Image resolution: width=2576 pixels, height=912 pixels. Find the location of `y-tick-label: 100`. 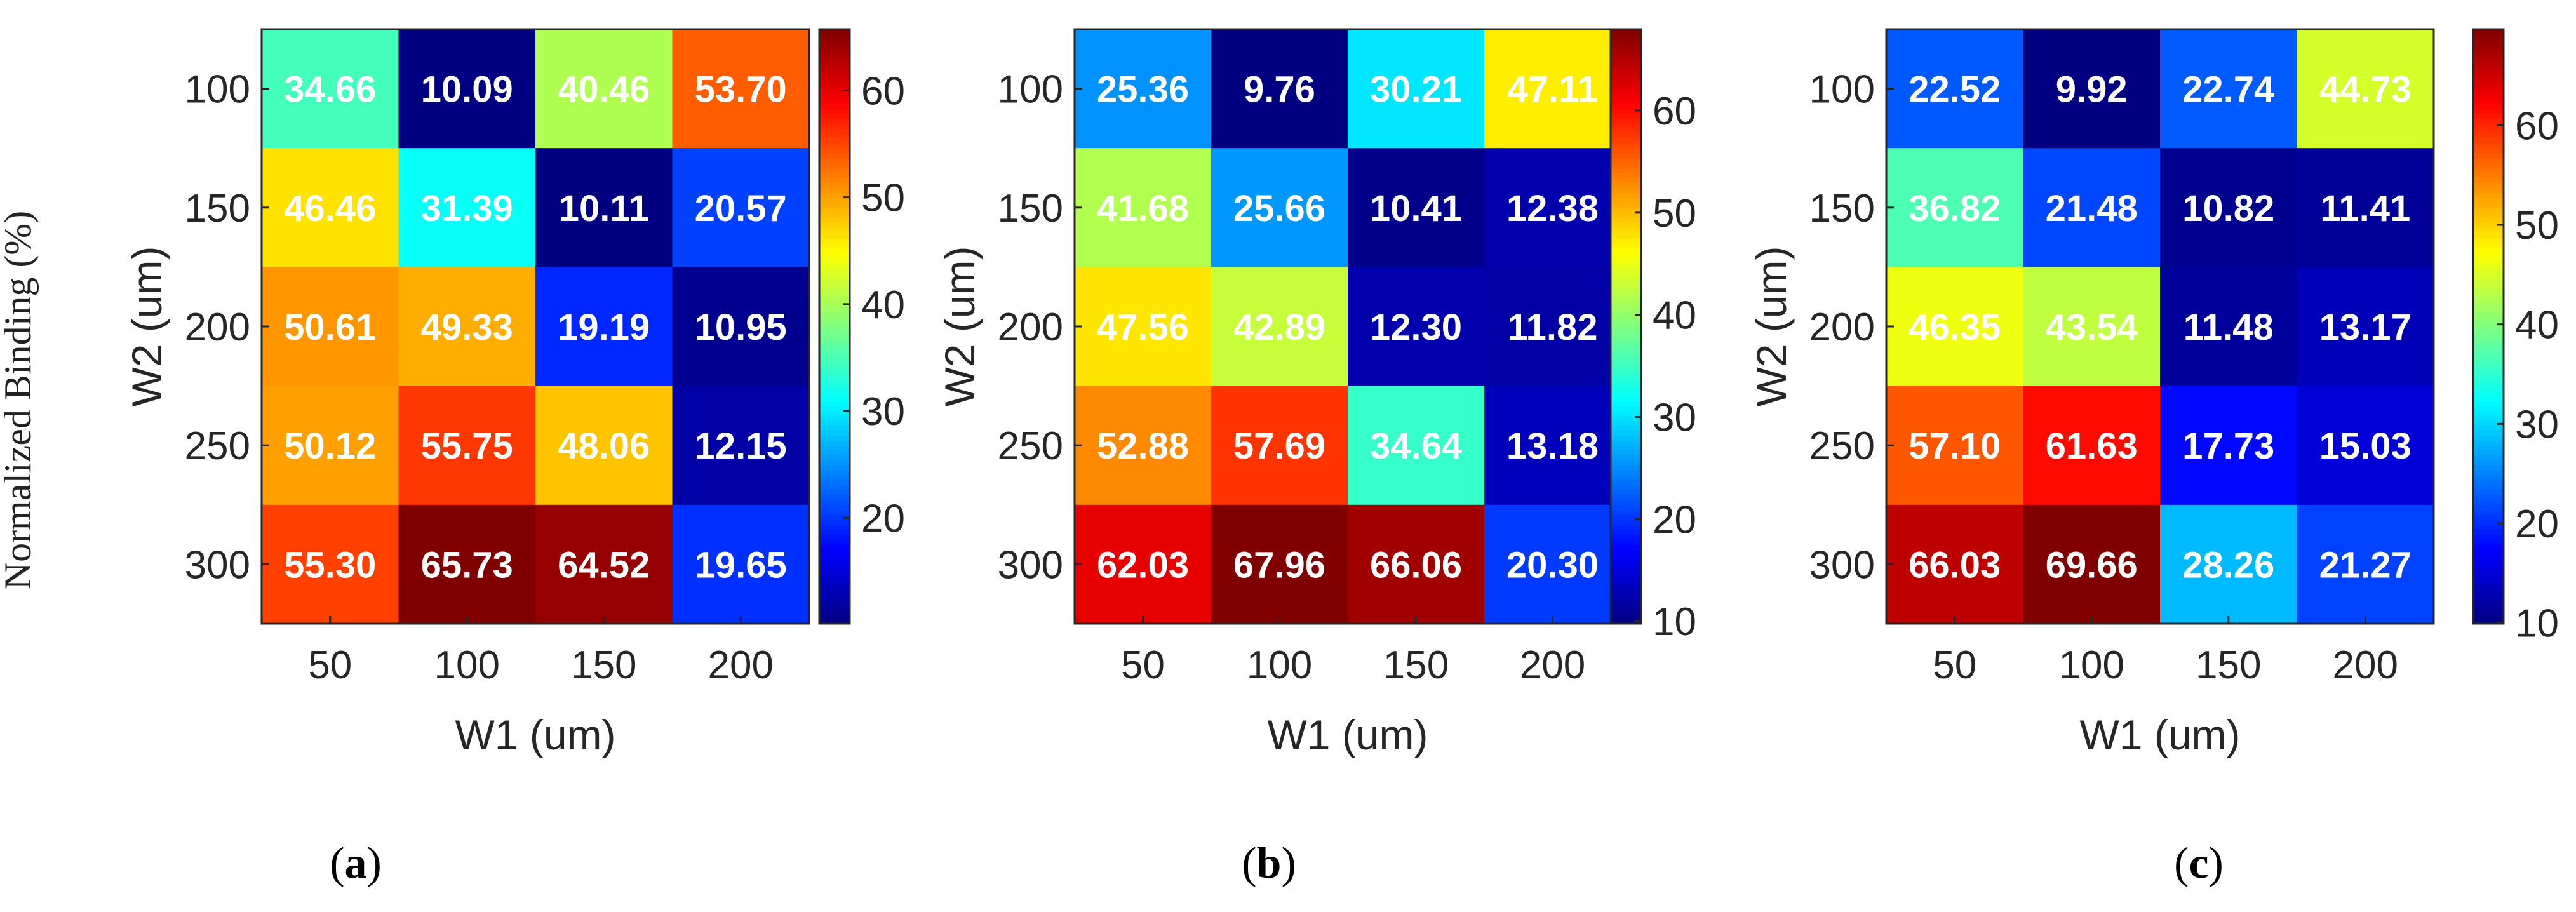

y-tick-label: 100 is located at coordinates (1842, 90).